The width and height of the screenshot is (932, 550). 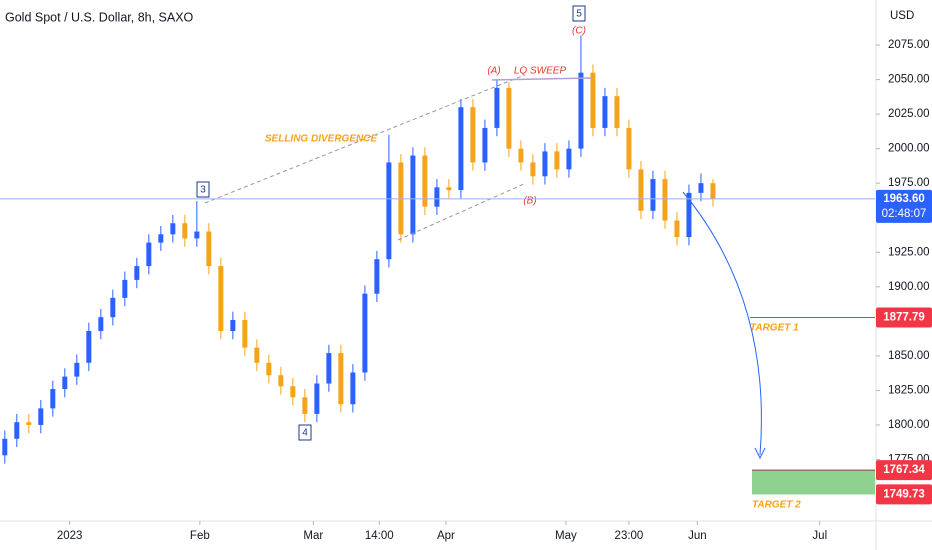 What do you see at coordinates (774, 328) in the screenshot?
I see `target-label: TARGET 1` at bounding box center [774, 328].